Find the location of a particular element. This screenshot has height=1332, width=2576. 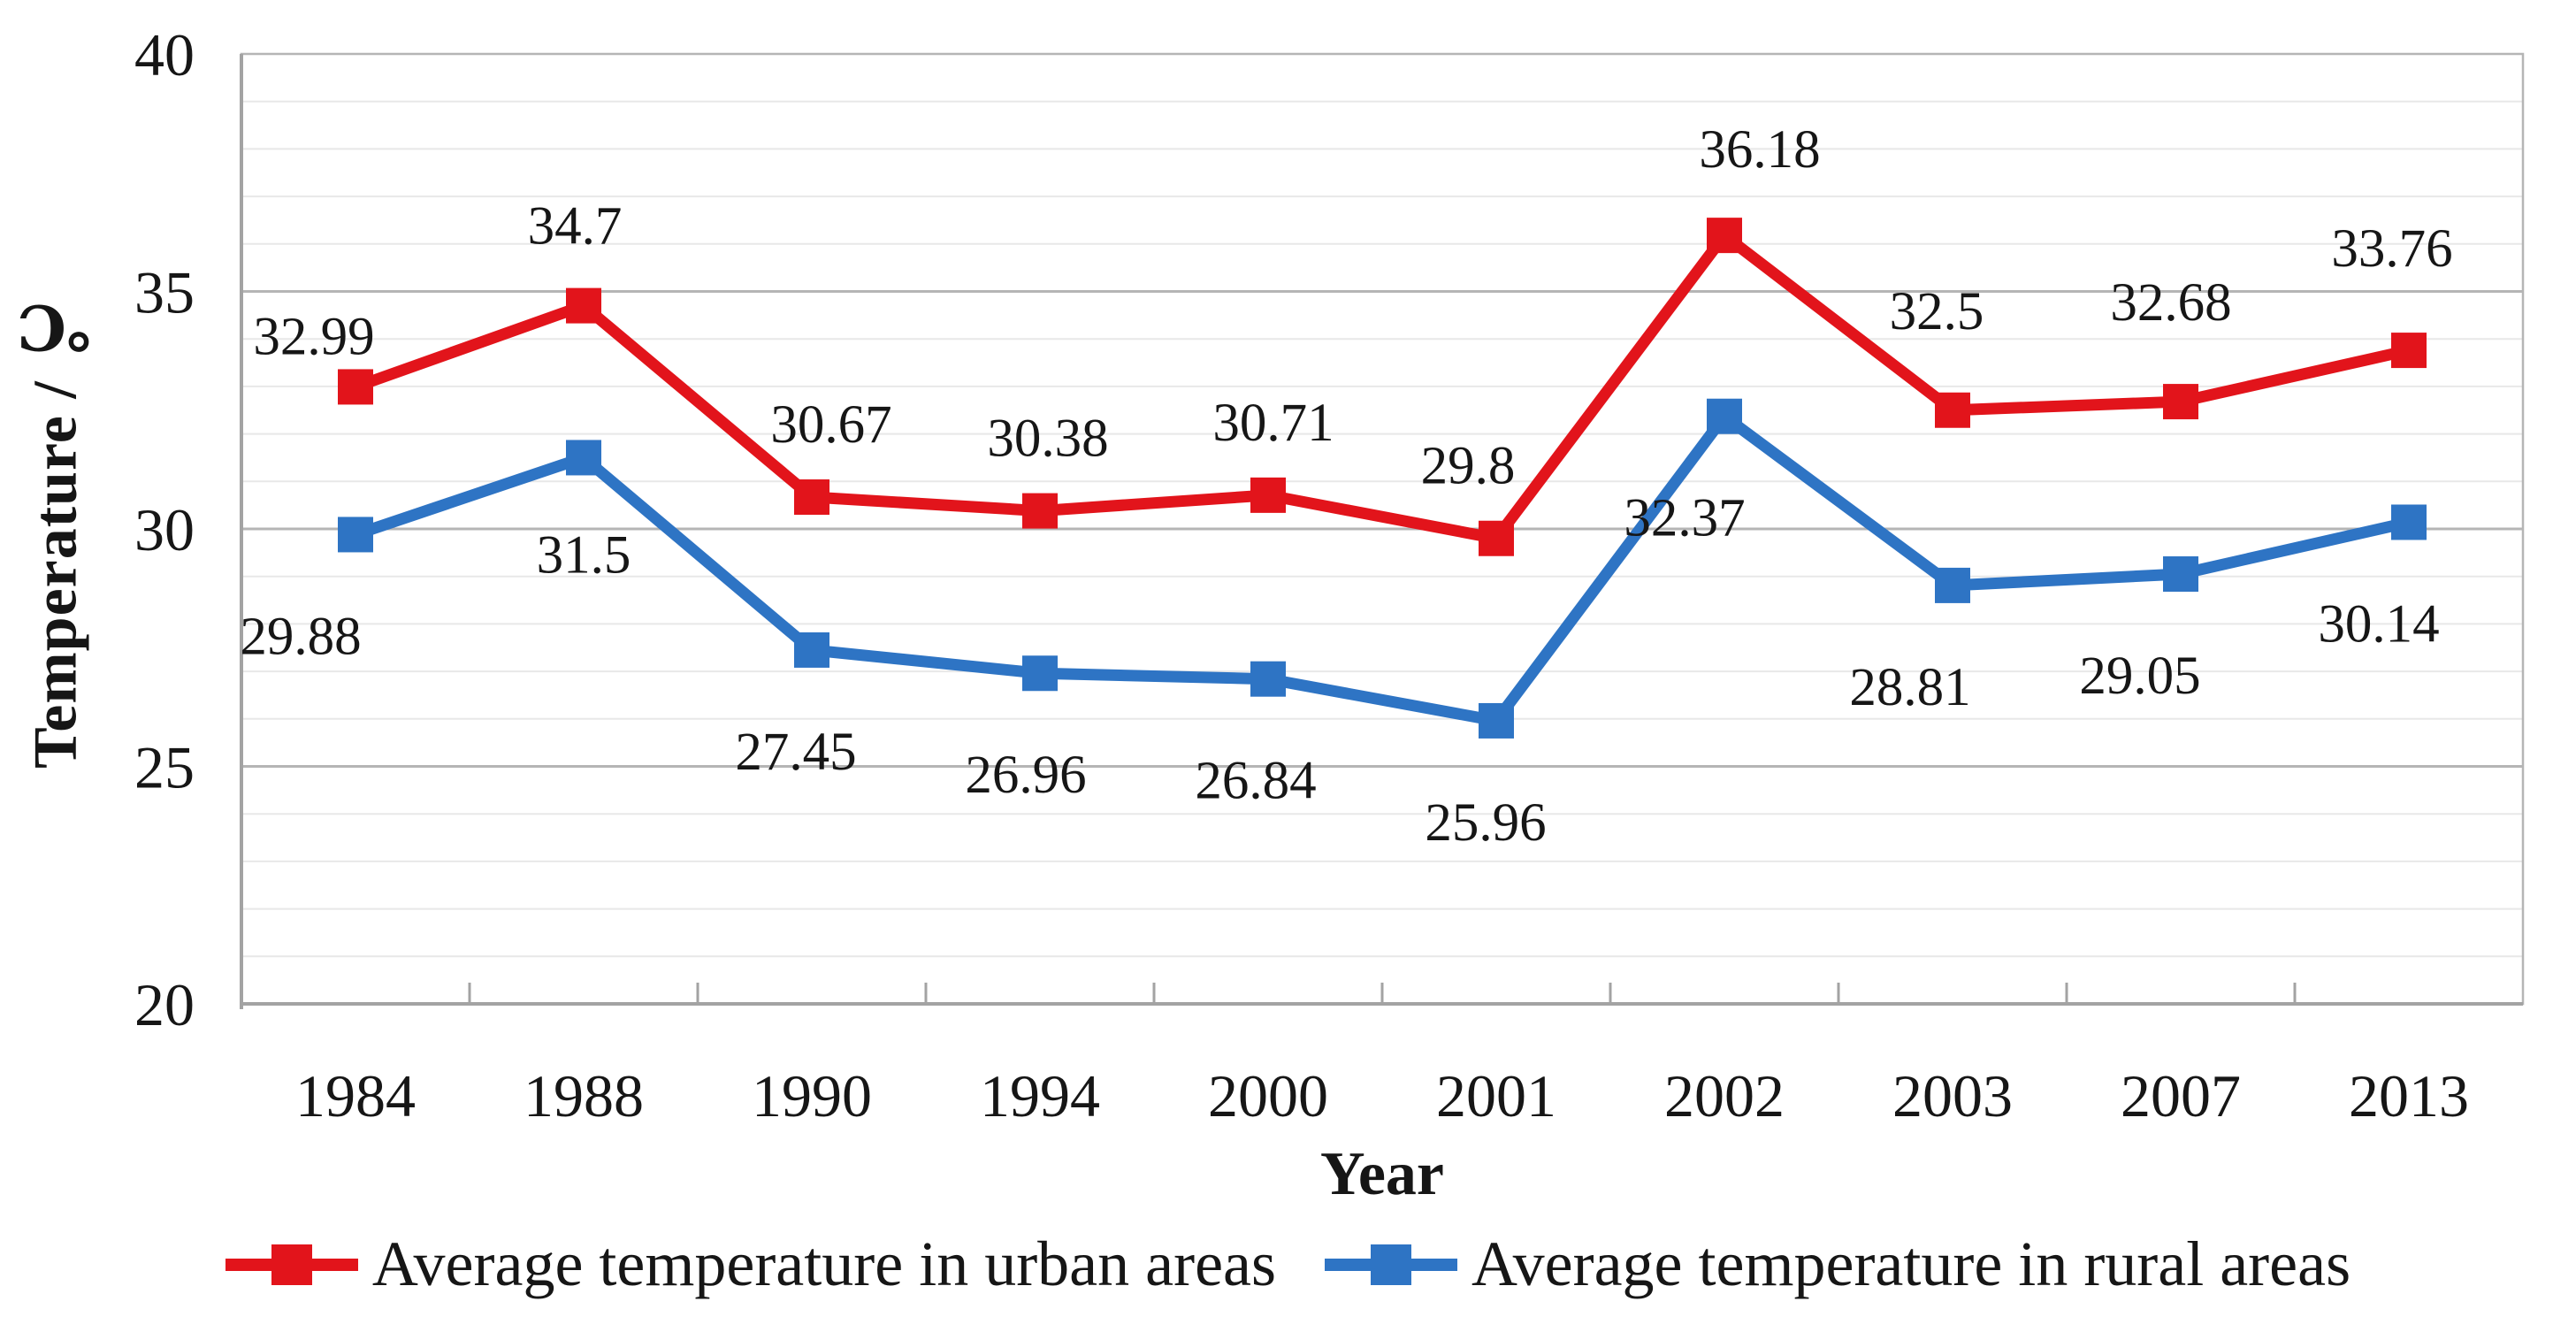

y-tick-label: 35 is located at coordinates (165, 292).